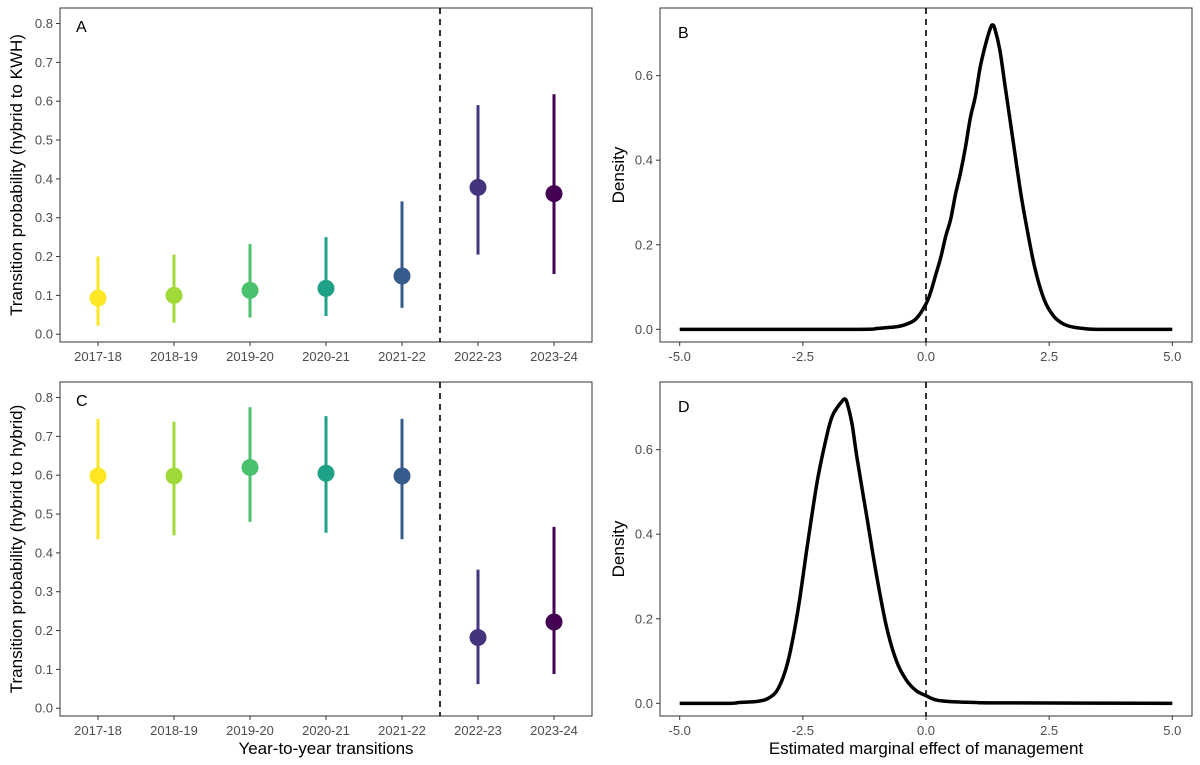 The image size is (1200, 765). Describe the element at coordinates (44, 334) in the screenshot. I see `panel-a-ytick-label: 0.0` at that location.